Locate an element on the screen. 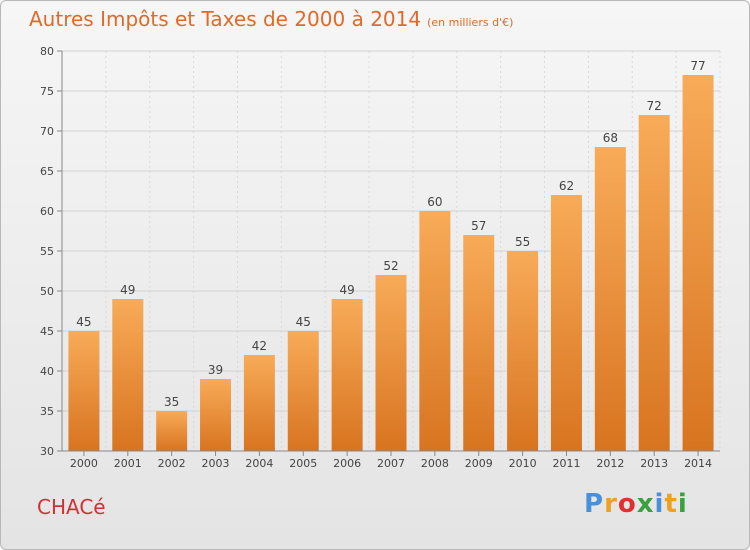 This screenshot has width=750, height=550. y-tick-label: 60 is located at coordinates (47, 211).